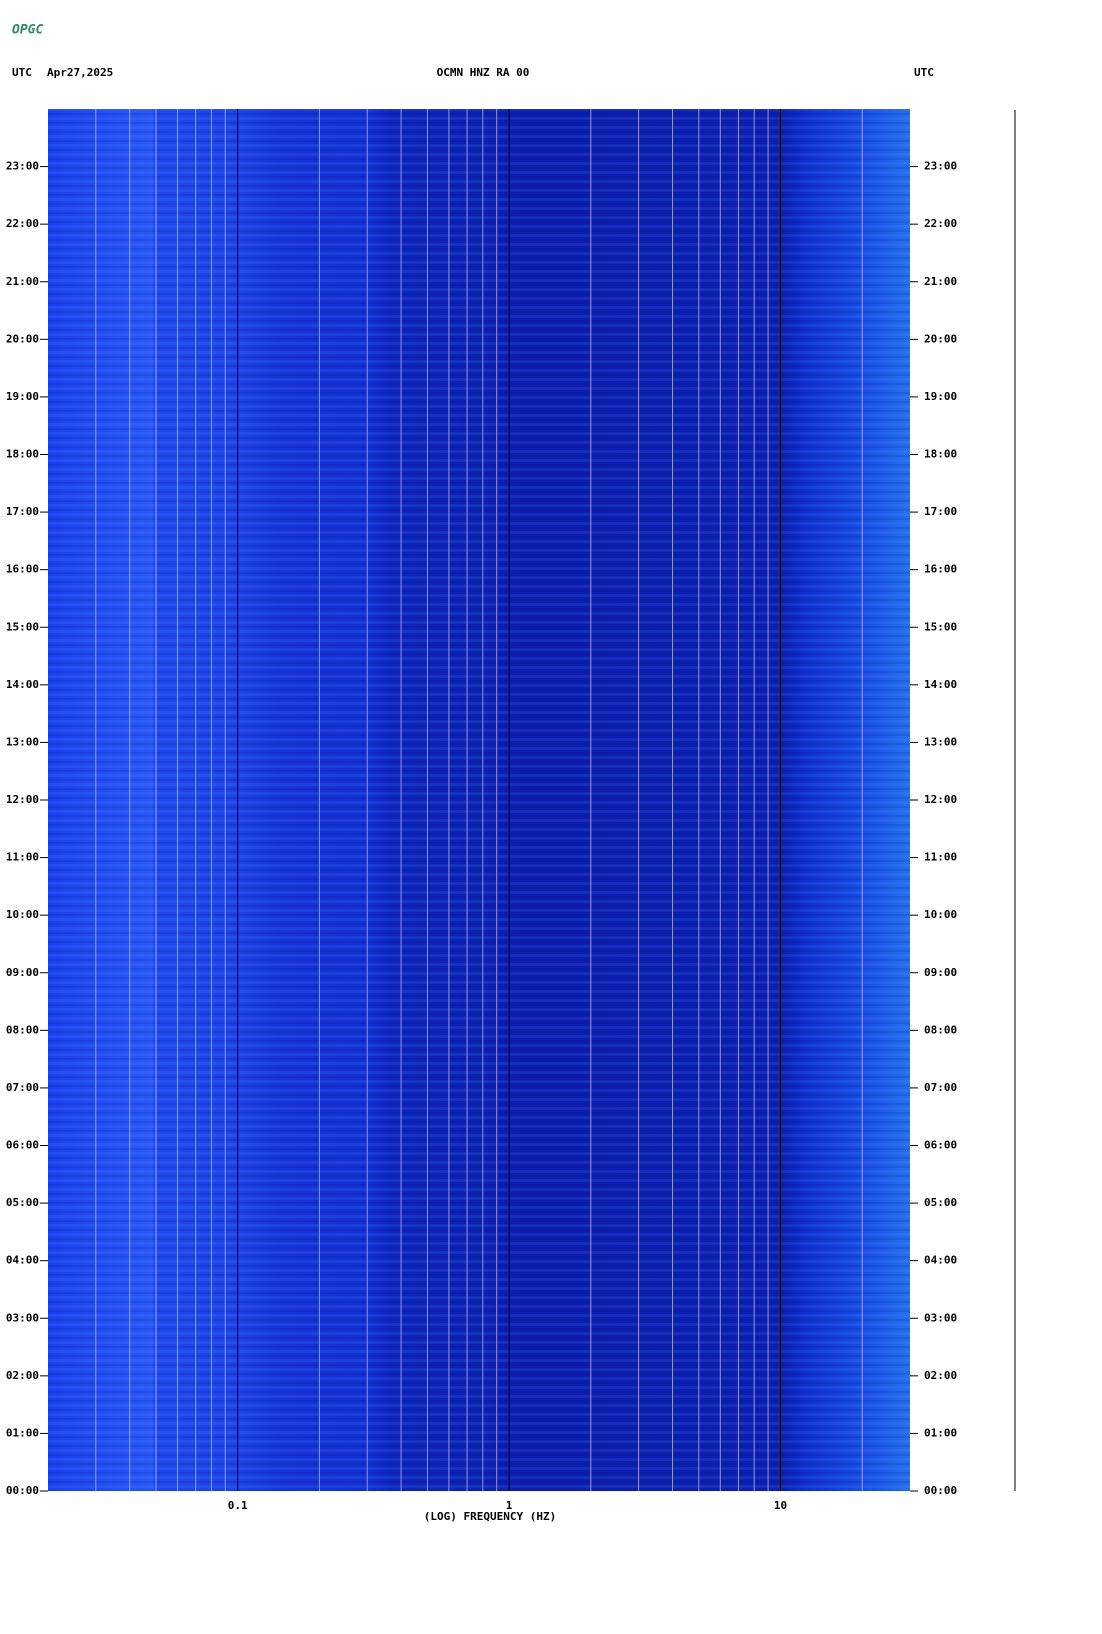 This screenshot has height=1634, width=1102. What do you see at coordinates (22, 1145) in the screenshot?
I see `y-tick-label: 06:00` at bounding box center [22, 1145].